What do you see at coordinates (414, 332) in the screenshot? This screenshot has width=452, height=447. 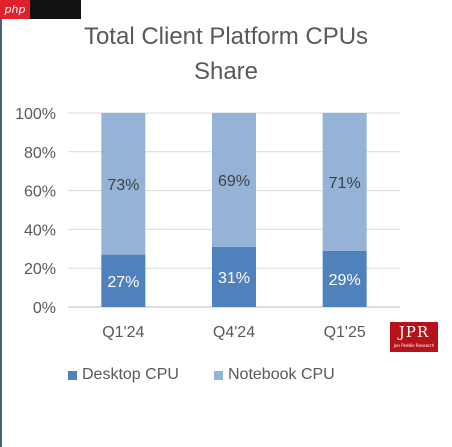 I see `logo-text: JPR` at bounding box center [414, 332].